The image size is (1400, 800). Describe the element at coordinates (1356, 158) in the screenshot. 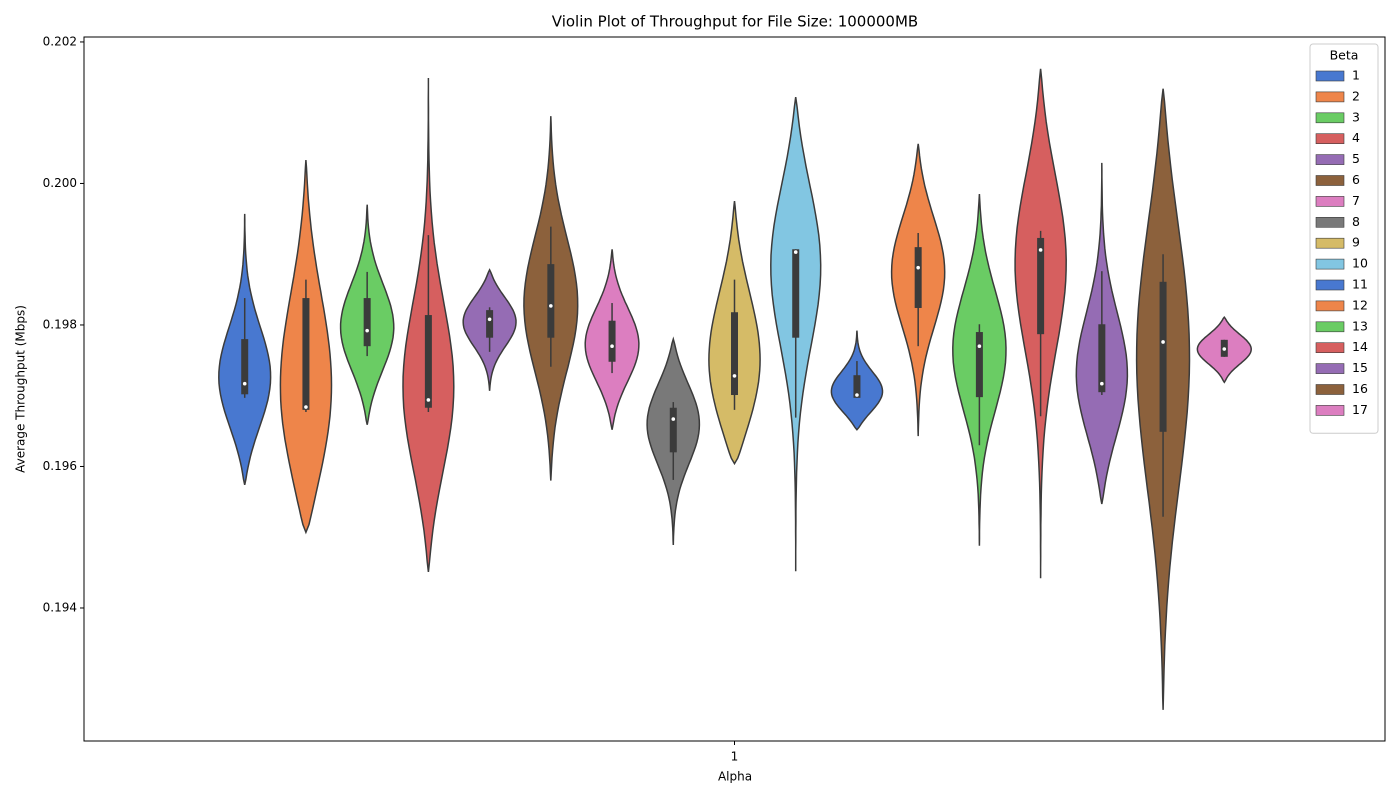

I see `legend-label: 5` at that location.